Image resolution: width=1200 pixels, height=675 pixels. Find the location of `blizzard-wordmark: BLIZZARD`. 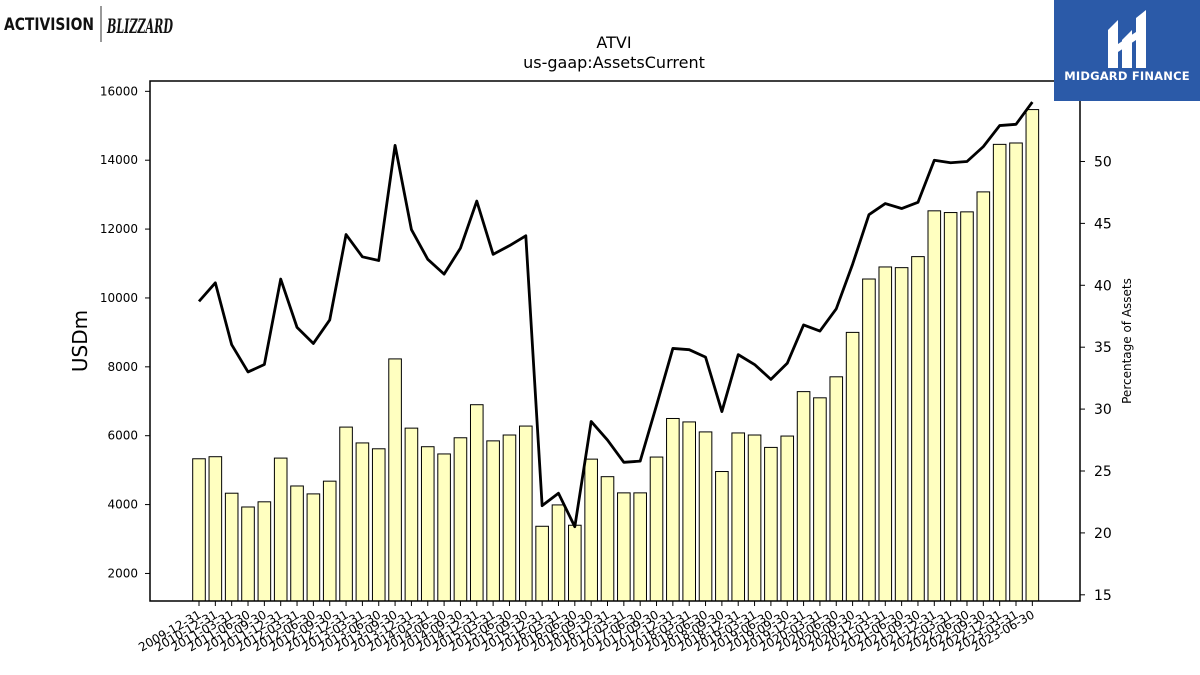

blizzard-wordmark: BLIZZARD is located at coordinates (139, 26).